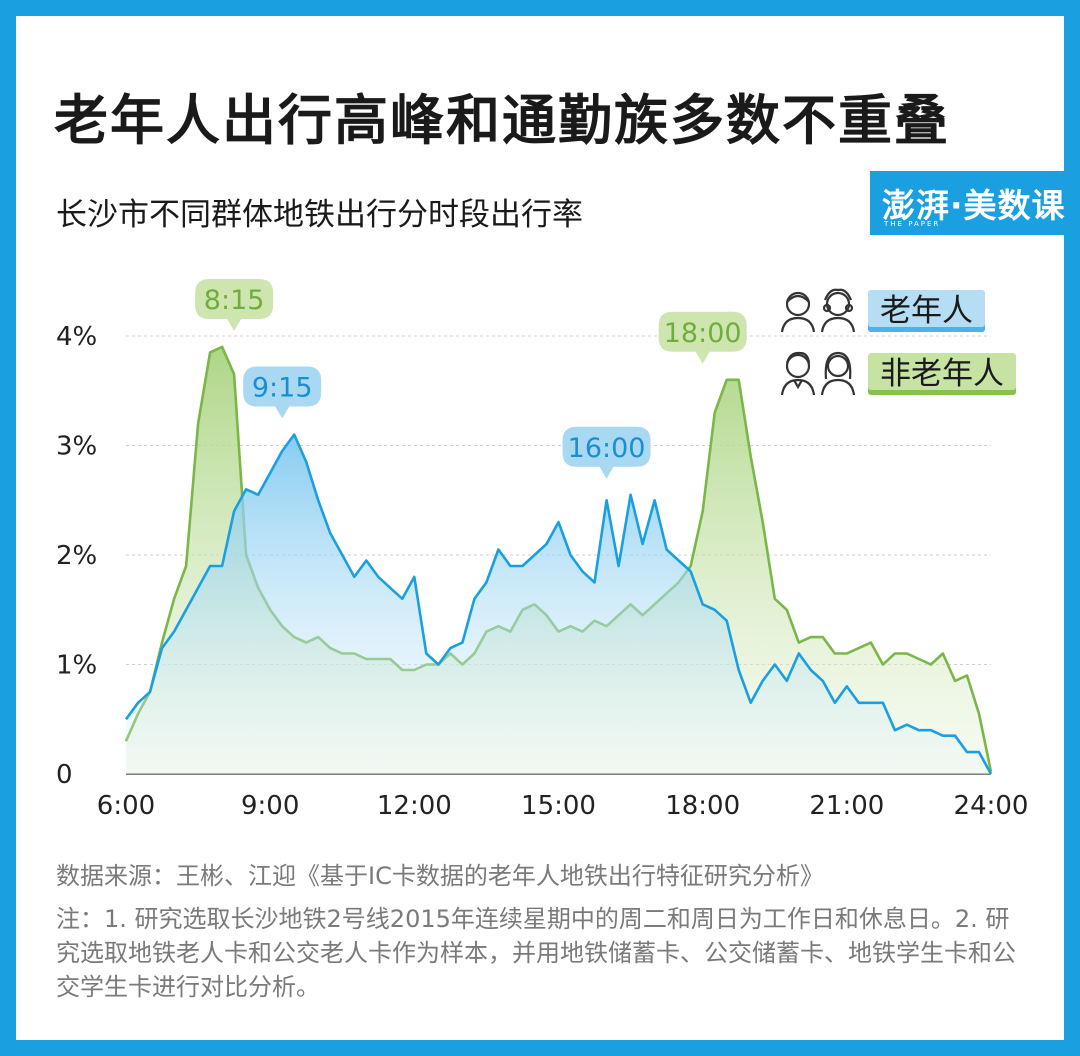 The width and height of the screenshot is (1080, 1056). I want to click on peak-callout-label: 18:00, so click(703, 333).